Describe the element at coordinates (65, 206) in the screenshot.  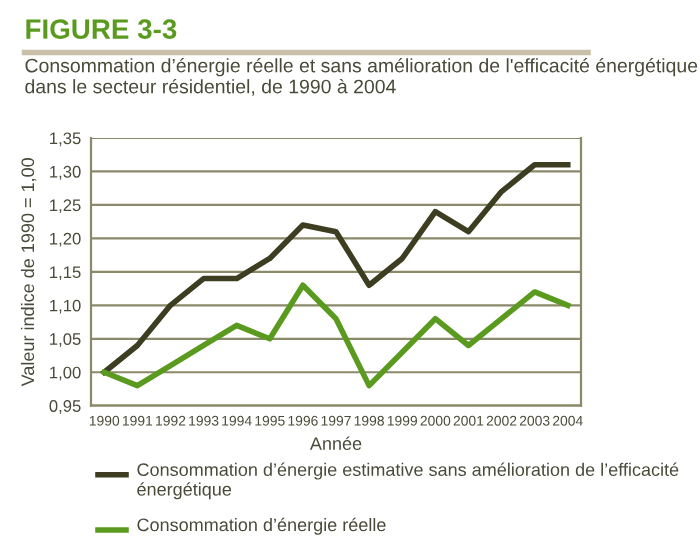
I see `y-tick-label: 1,25` at that location.